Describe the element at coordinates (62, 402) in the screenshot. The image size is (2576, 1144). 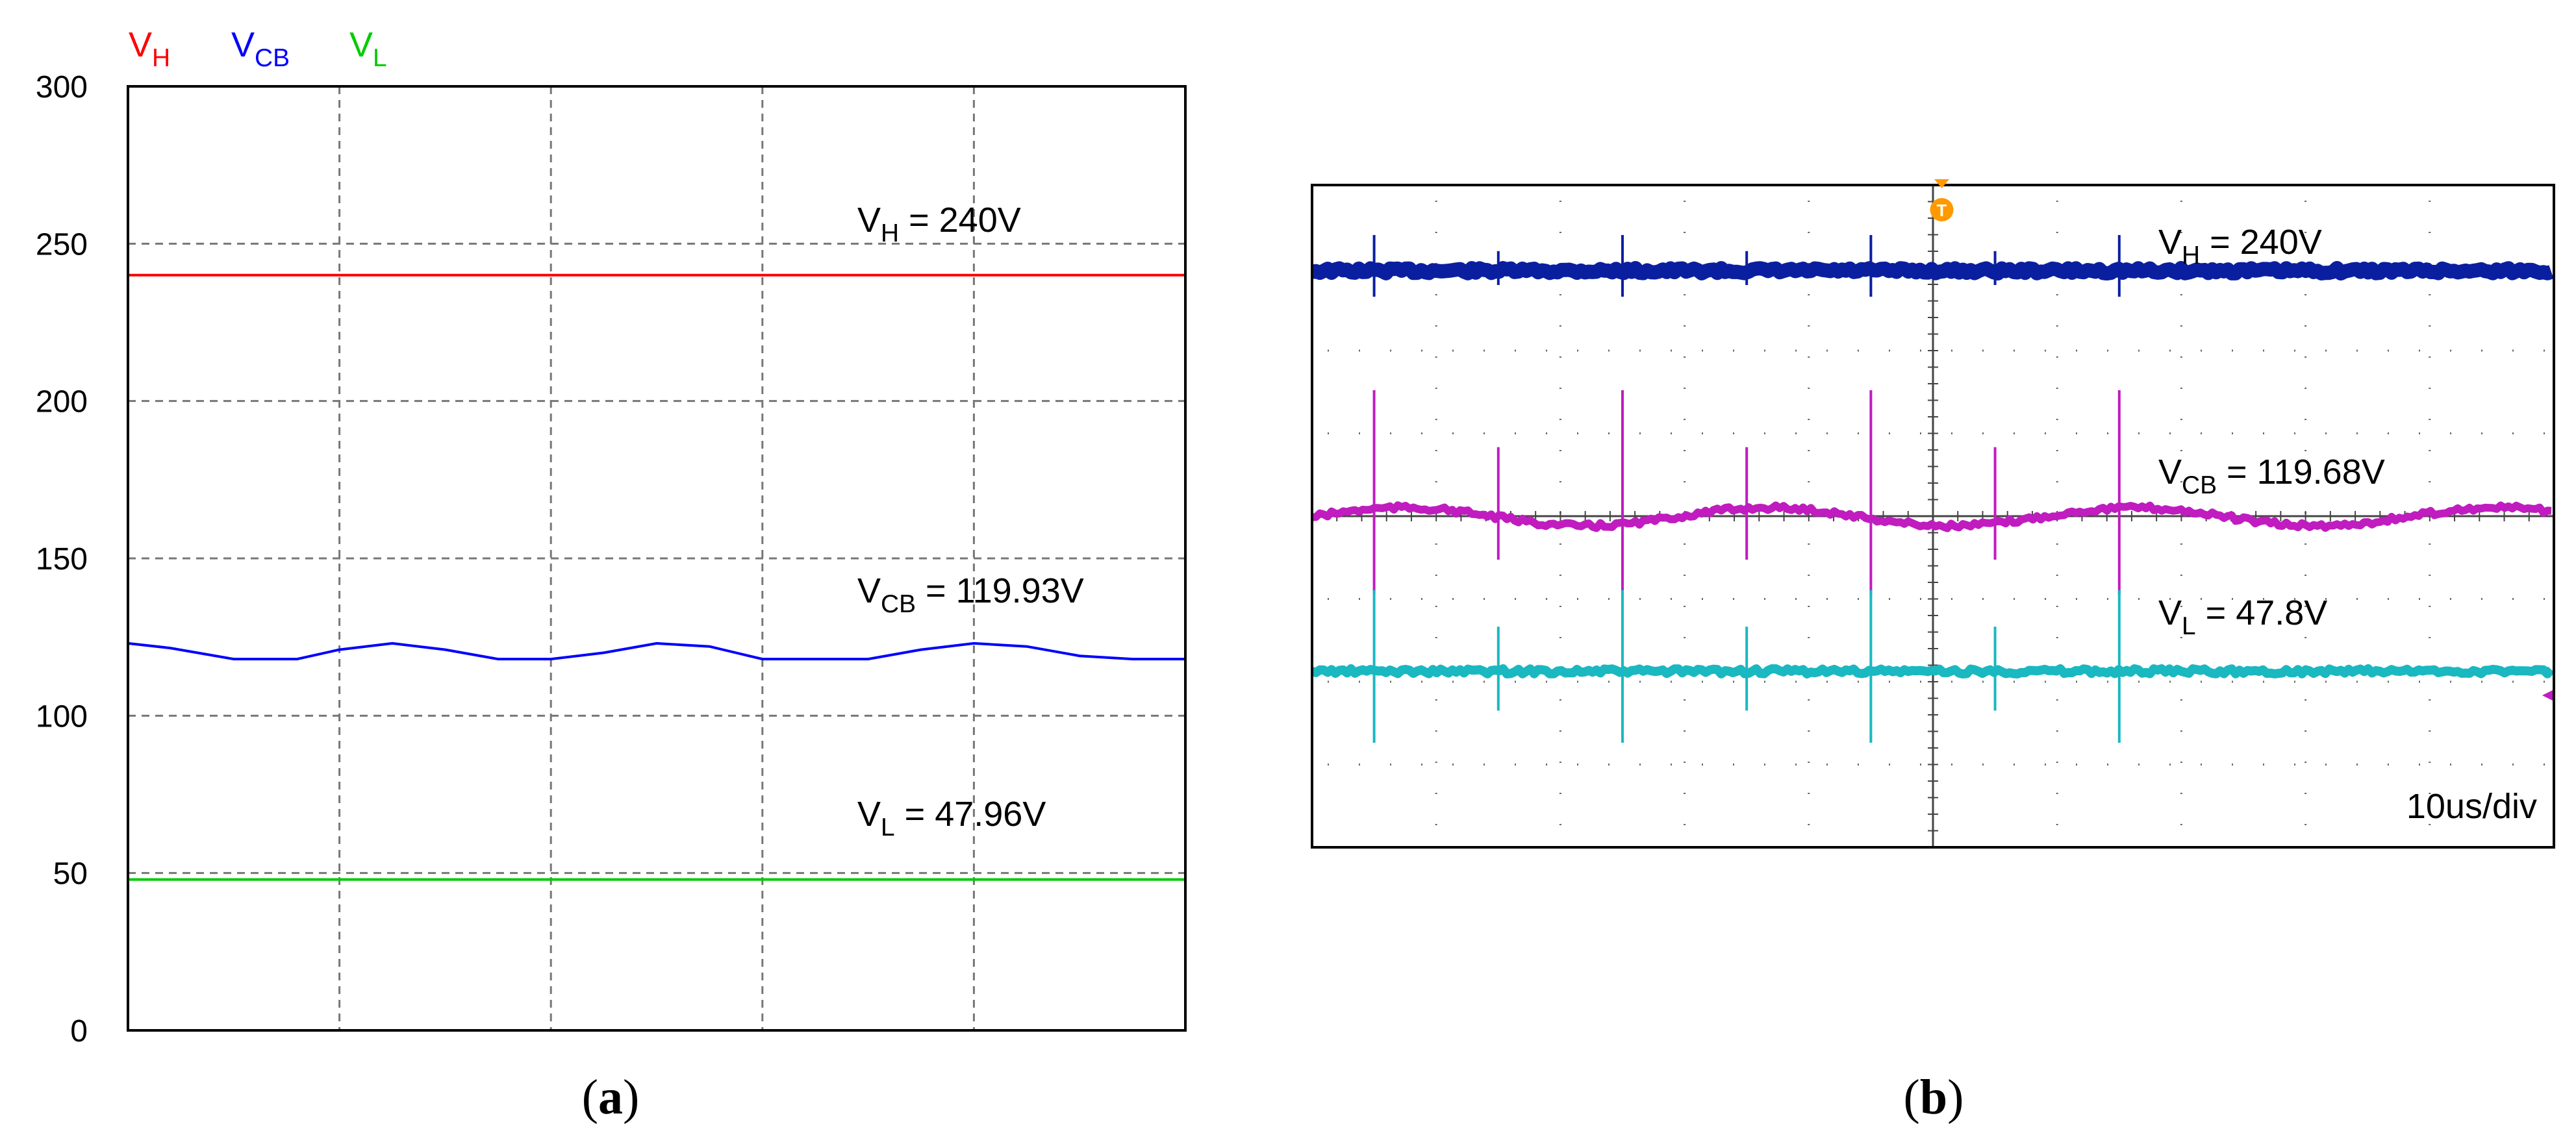
I see `y-tick-label: 200` at that location.